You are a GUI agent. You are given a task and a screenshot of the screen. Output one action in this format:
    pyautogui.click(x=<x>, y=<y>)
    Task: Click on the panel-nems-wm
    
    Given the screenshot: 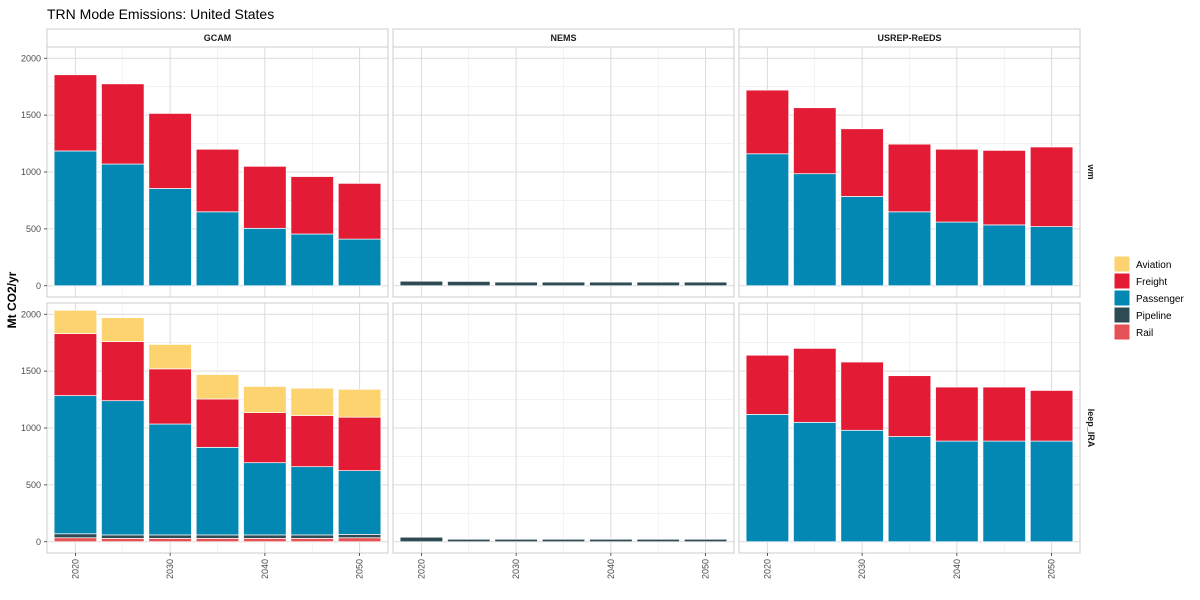 What is the action you would take?
    pyautogui.click(x=563, y=172)
    